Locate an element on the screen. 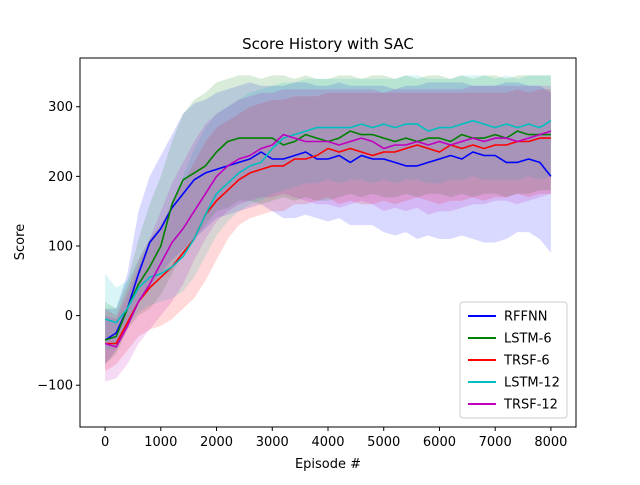  y-tick-label: 300 is located at coordinates (60, 107).